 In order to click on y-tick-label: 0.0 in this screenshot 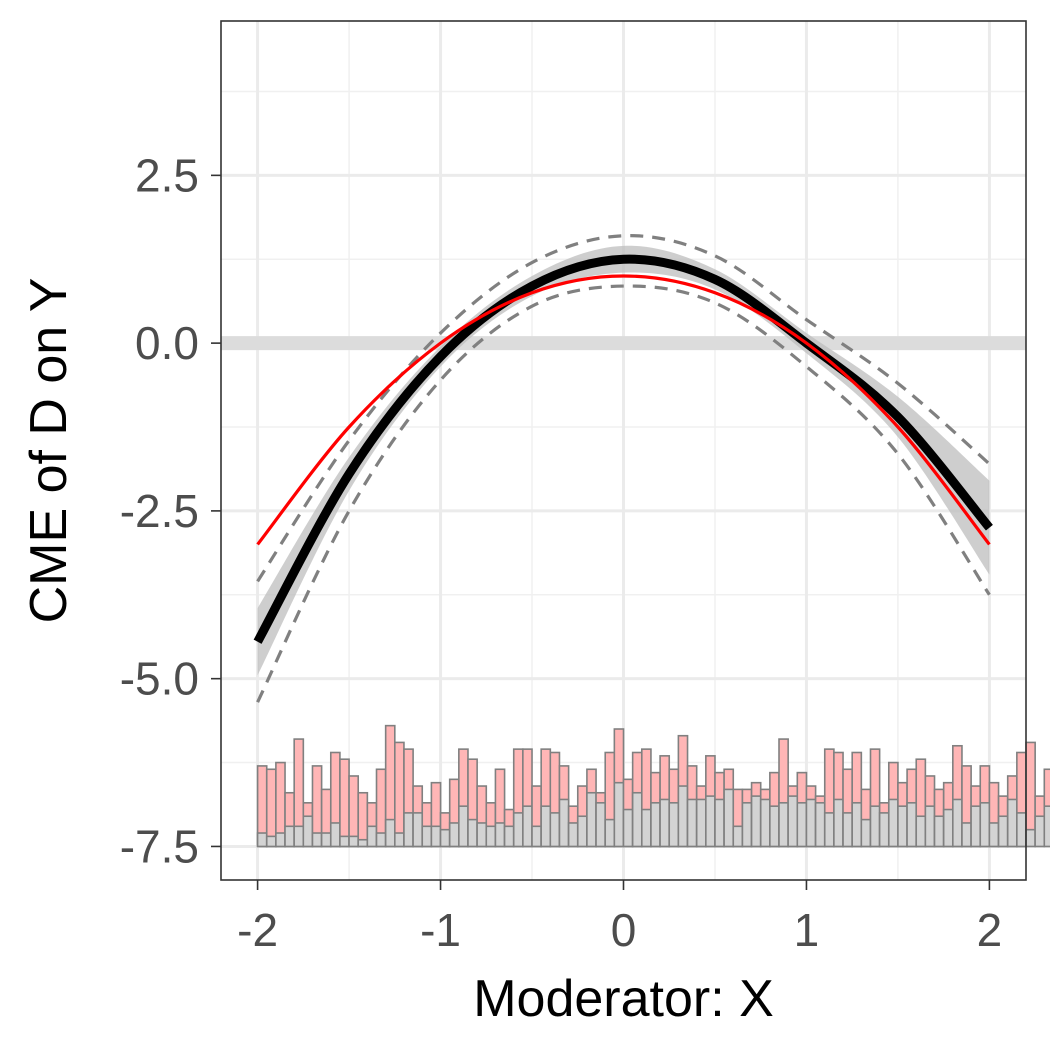, I will do `click(167, 343)`.